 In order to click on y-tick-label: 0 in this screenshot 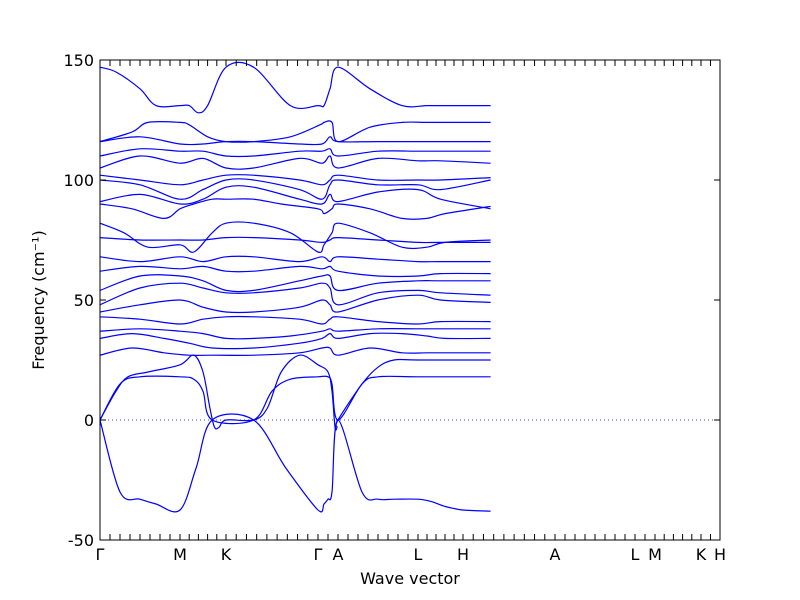, I will do `click(89, 420)`.